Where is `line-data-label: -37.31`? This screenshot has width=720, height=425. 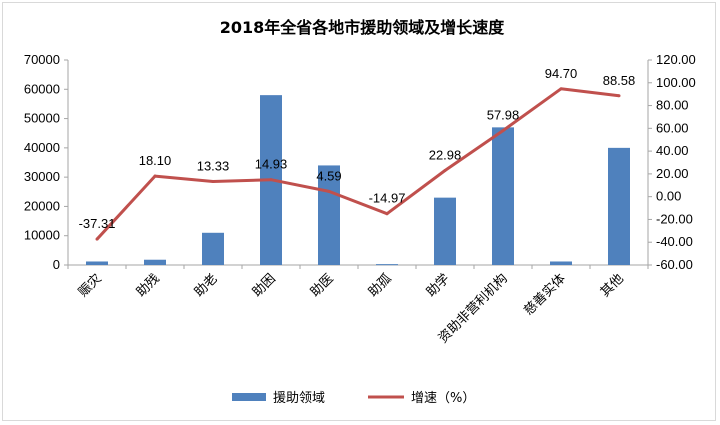
line-data-label: -37.31 is located at coordinates (97, 223).